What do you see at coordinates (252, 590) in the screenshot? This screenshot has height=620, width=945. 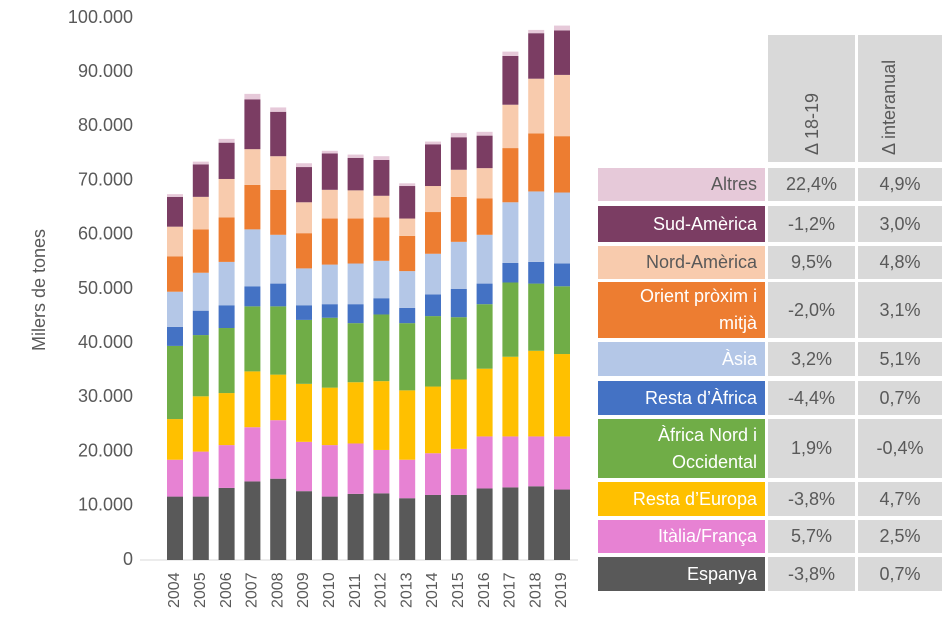 I see `x-tick-label: 2007` at bounding box center [252, 590].